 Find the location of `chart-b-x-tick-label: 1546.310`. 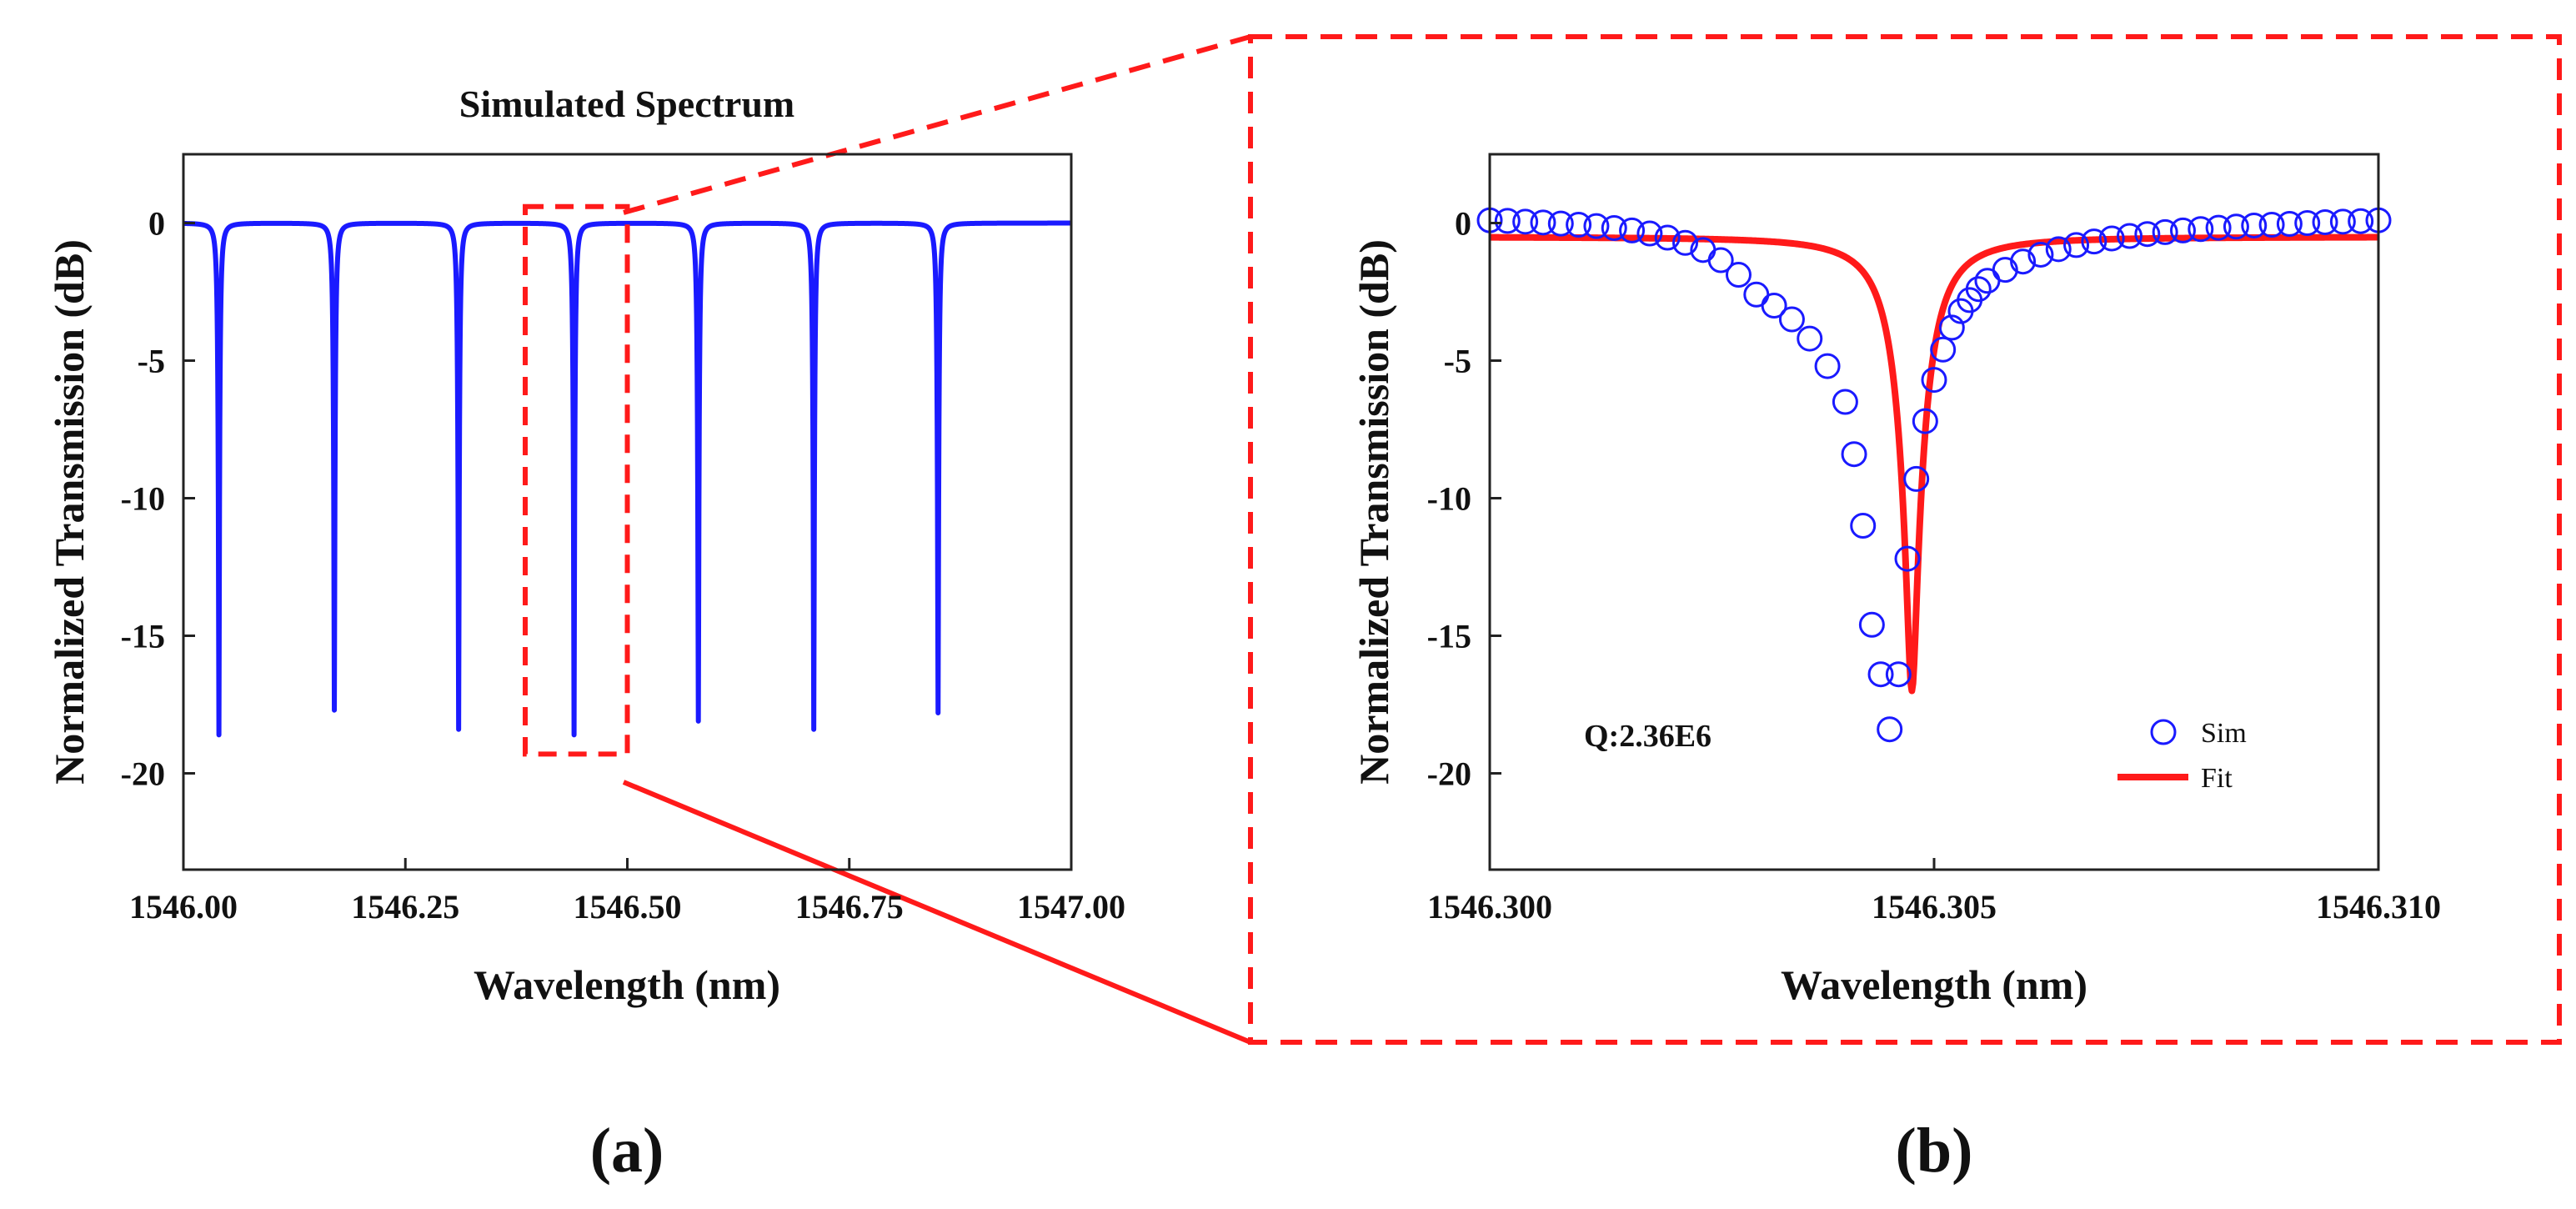

chart-b-x-tick-label: 1546.310 is located at coordinates (2378, 907).